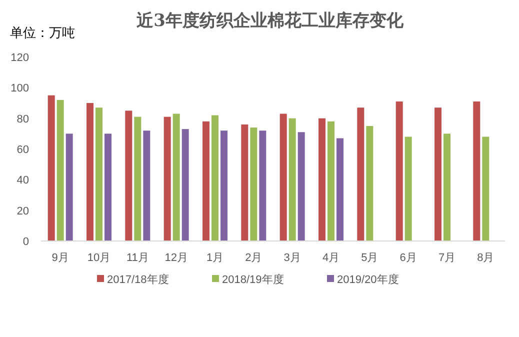  Describe the element at coordinates (368, 279) in the screenshot. I see `legend-label: 2019/20年度` at that location.